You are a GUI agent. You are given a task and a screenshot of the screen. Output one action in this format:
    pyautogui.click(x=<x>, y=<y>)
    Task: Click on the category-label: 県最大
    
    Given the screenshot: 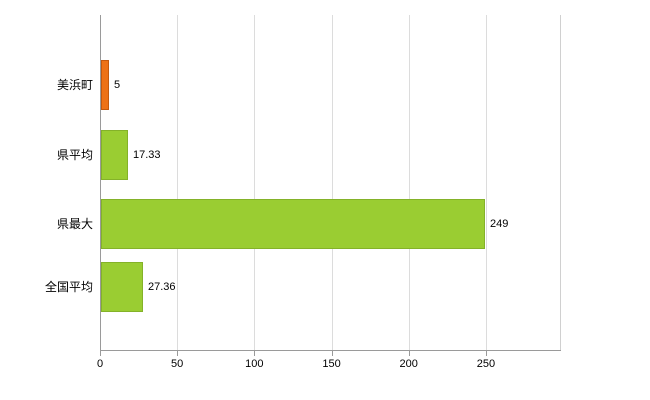 What is the action you would take?
    pyautogui.click(x=74, y=224)
    